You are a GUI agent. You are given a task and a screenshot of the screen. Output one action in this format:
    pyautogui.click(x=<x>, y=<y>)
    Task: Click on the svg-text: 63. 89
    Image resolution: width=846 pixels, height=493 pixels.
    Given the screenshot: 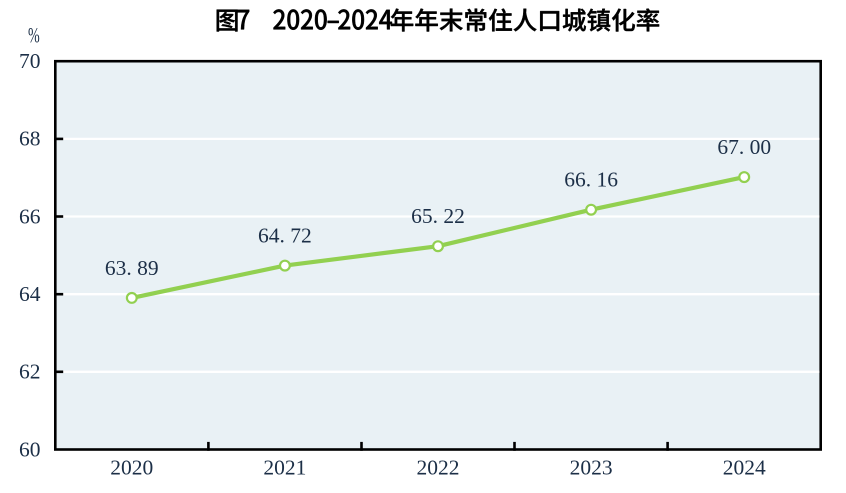 What is the action you would take?
    pyautogui.click(x=132, y=268)
    